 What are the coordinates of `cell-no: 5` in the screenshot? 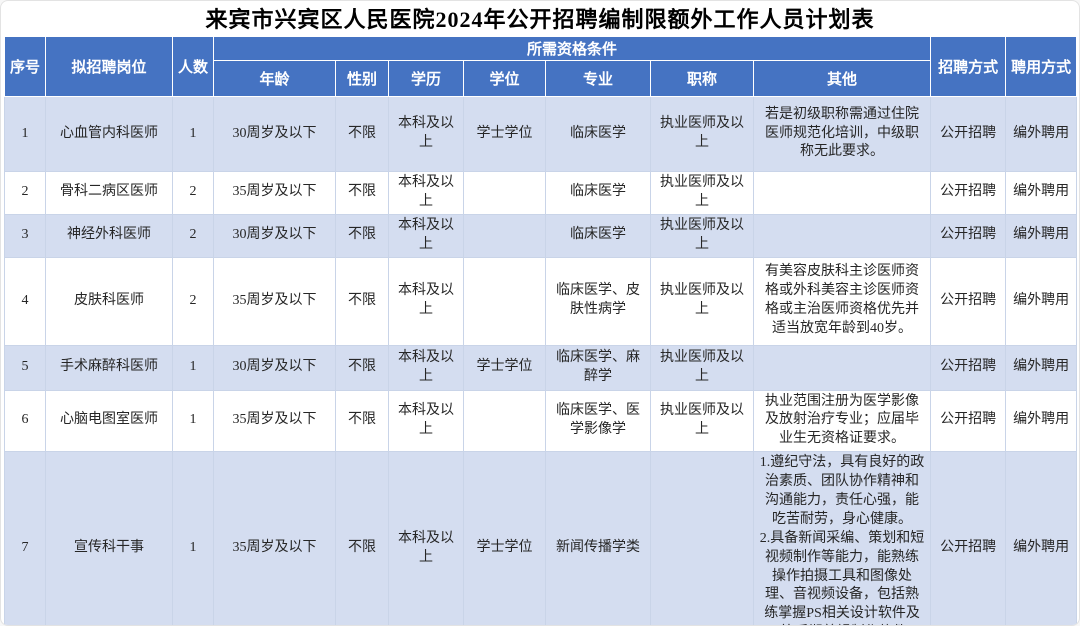 It's located at (25, 367).